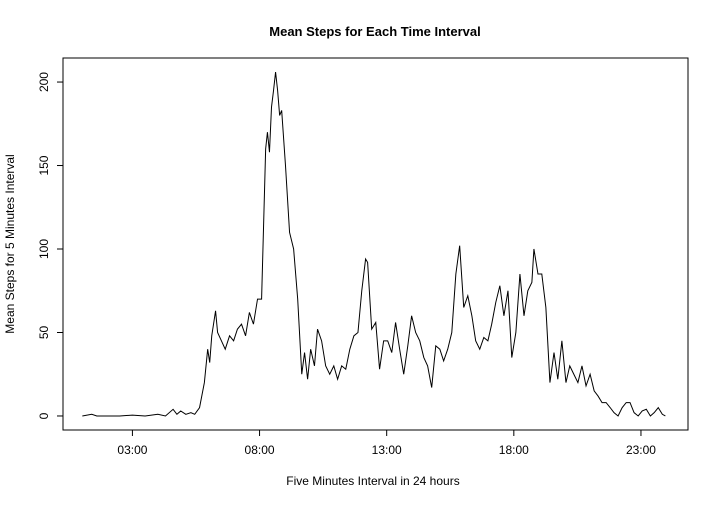  Describe the element at coordinates (44, 249) in the screenshot. I see `y-tick-label: 100` at that location.